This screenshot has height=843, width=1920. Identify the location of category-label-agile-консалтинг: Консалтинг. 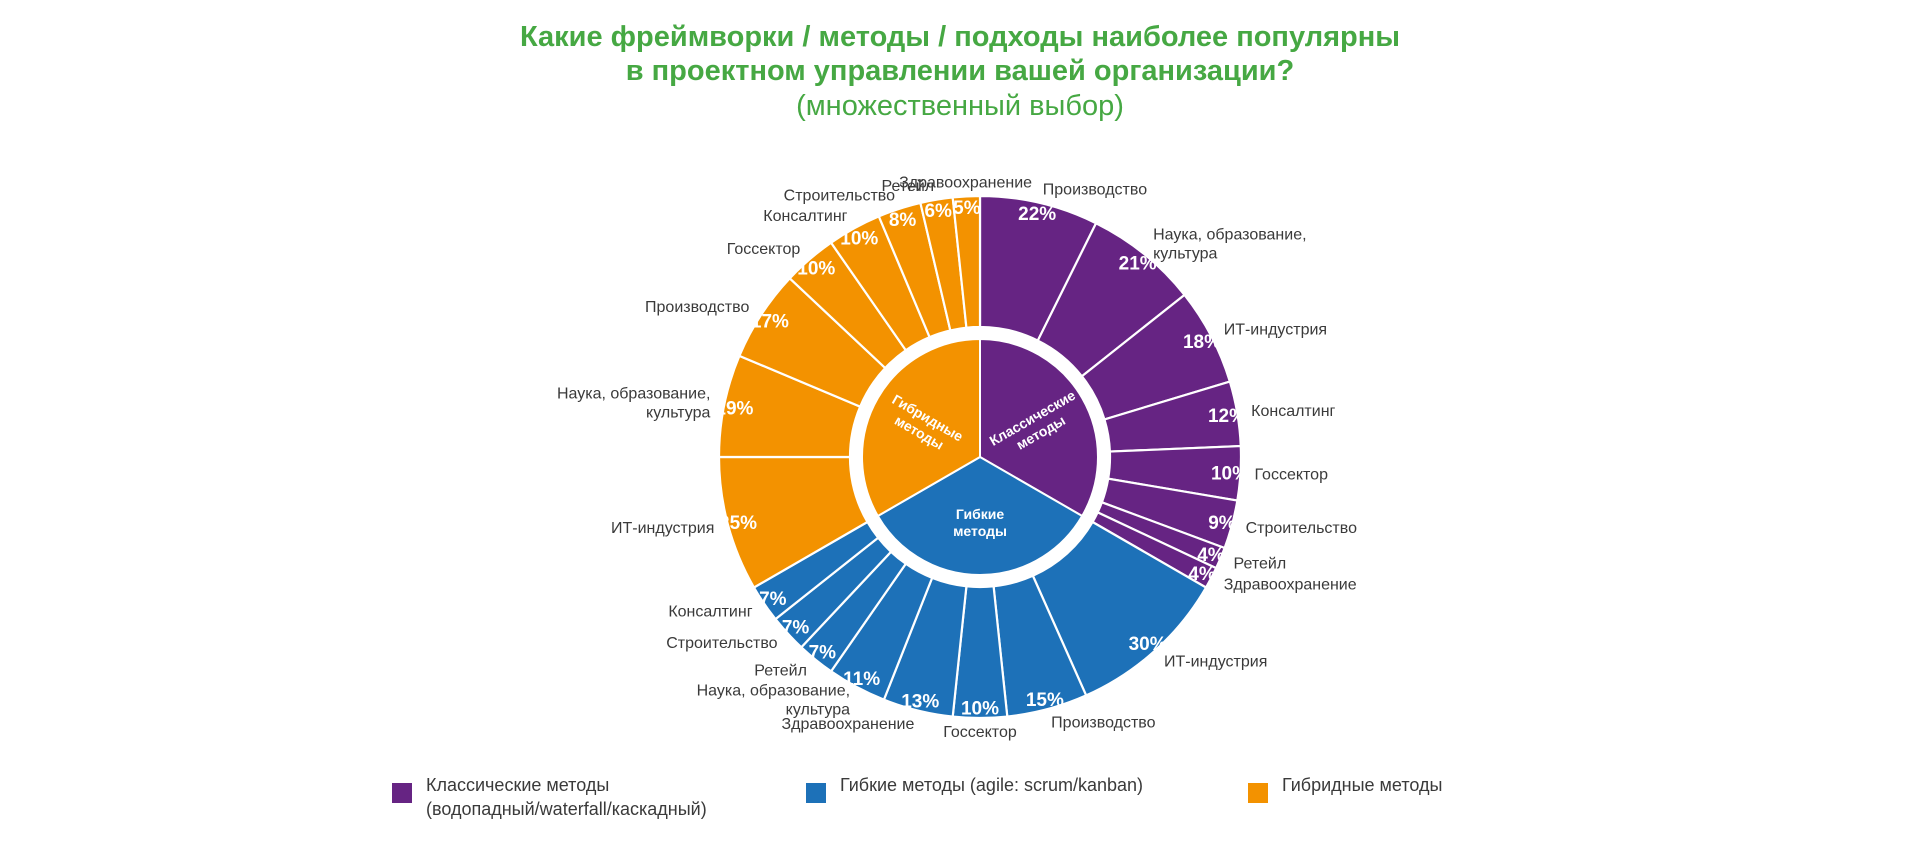
(710, 612).